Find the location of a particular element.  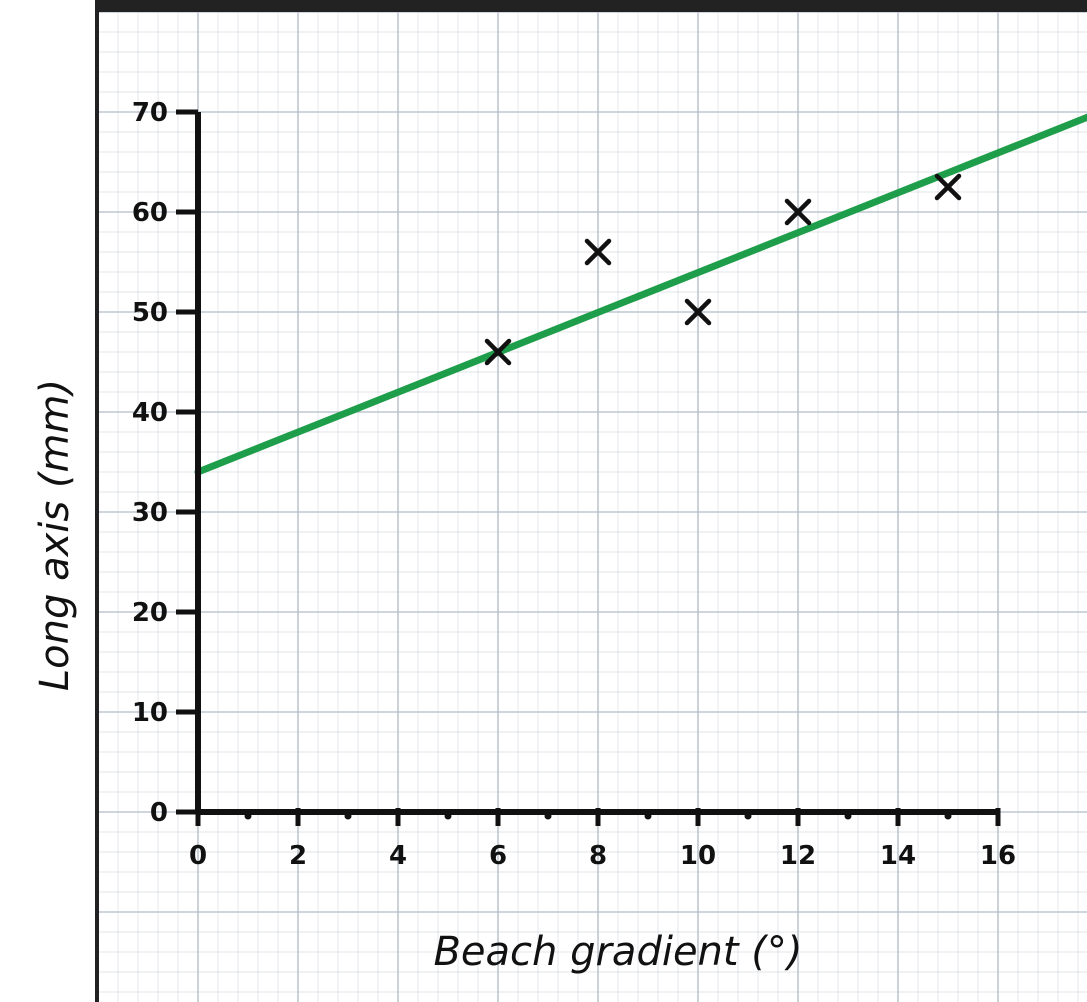

y-tick-label: 20 is located at coordinates (150, 613).